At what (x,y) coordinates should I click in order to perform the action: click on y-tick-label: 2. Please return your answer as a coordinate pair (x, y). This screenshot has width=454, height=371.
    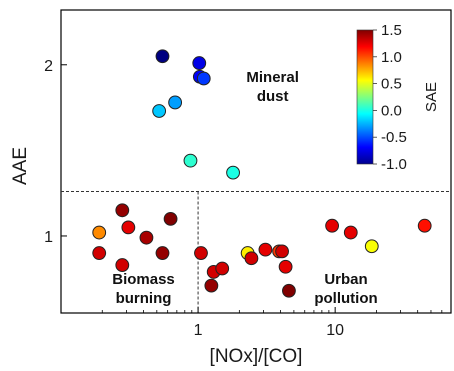
    Looking at the image, I should click on (48, 66).